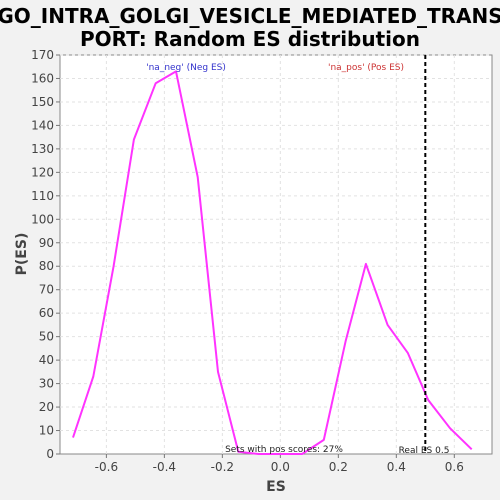 The width and height of the screenshot is (500, 500). Describe the element at coordinates (50, 454) in the screenshot. I see `y-tick-label: 0` at that location.